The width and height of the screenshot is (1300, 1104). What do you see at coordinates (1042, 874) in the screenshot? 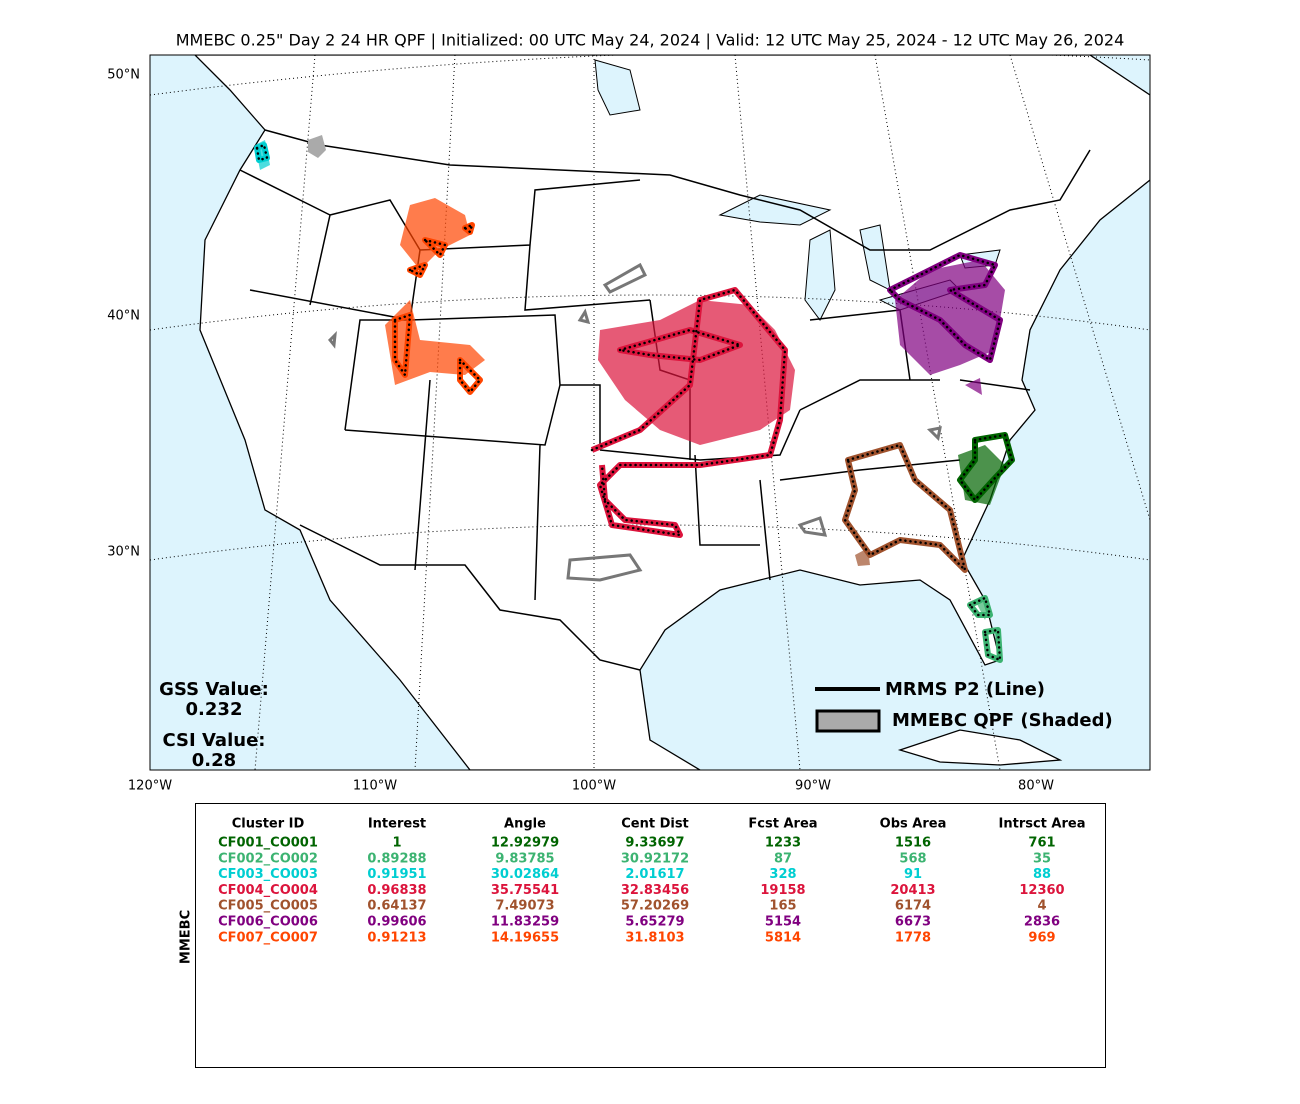
I see `table-cell: 88` at bounding box center [1042, 874].